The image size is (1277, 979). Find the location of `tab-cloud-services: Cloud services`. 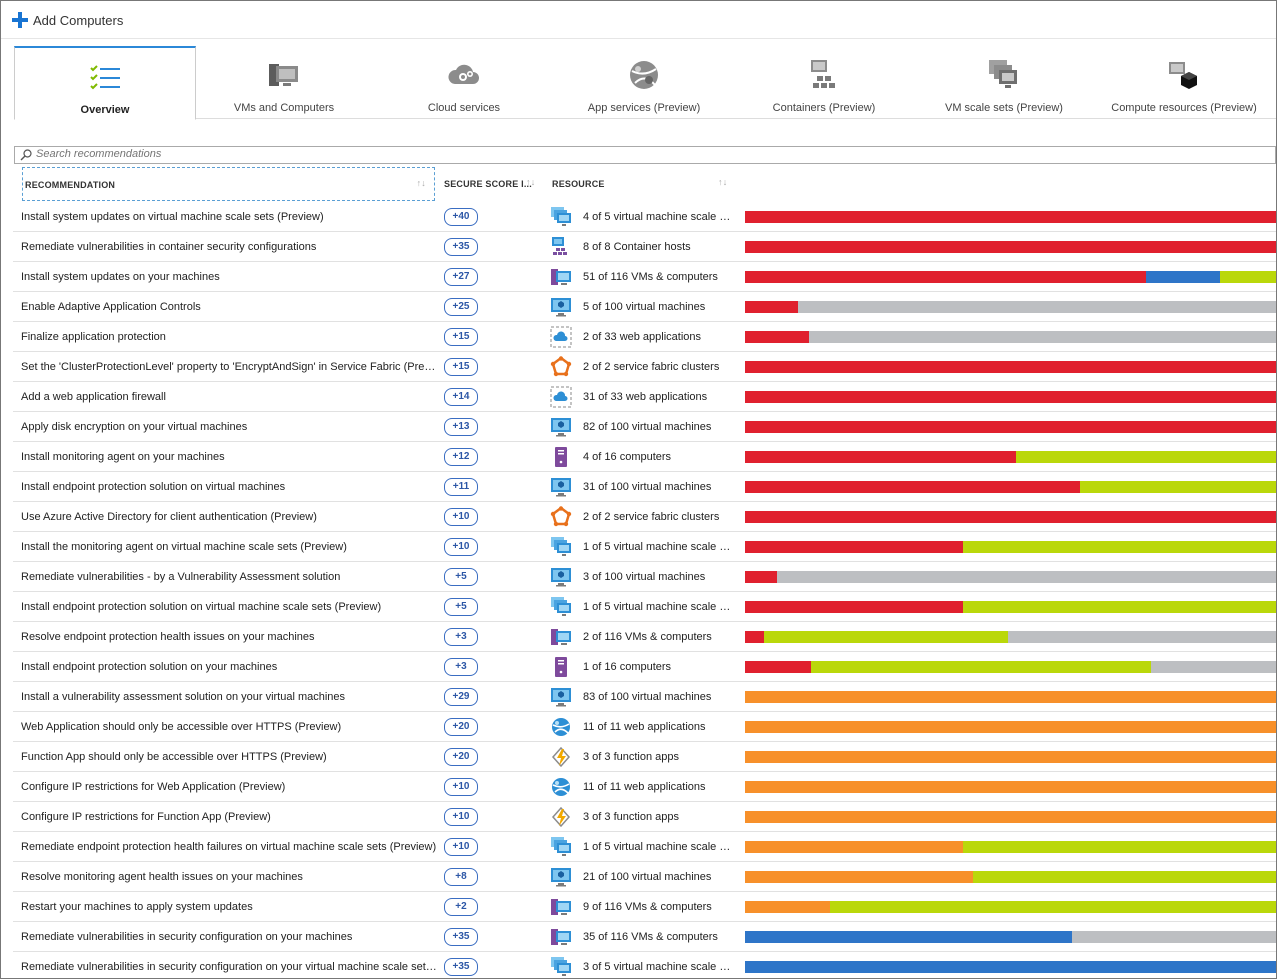

tab-cloud-services: Cloud services is located at coordinates (464, 82).